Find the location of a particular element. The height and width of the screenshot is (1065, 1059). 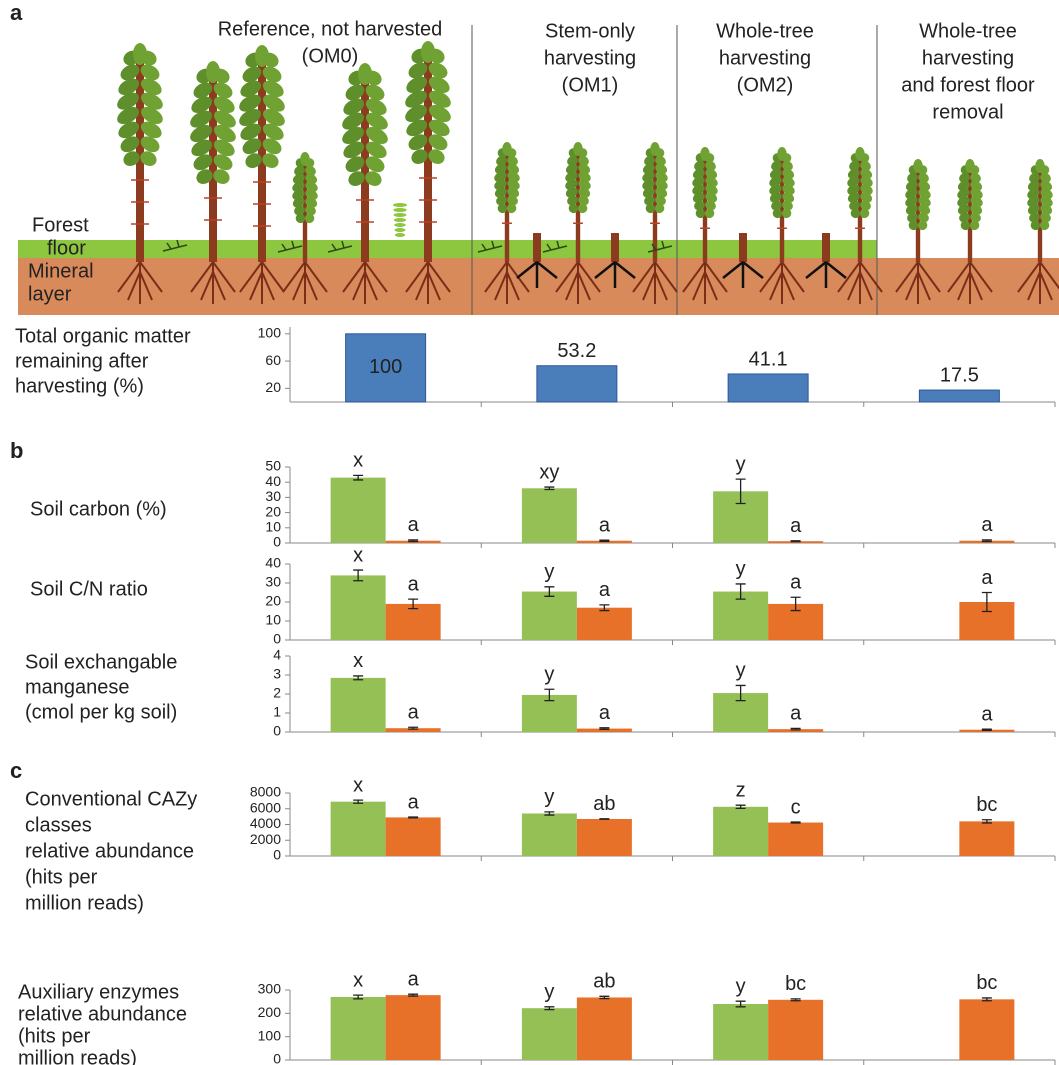

treatment-label: harvesting is located at coordinates (968, 58).